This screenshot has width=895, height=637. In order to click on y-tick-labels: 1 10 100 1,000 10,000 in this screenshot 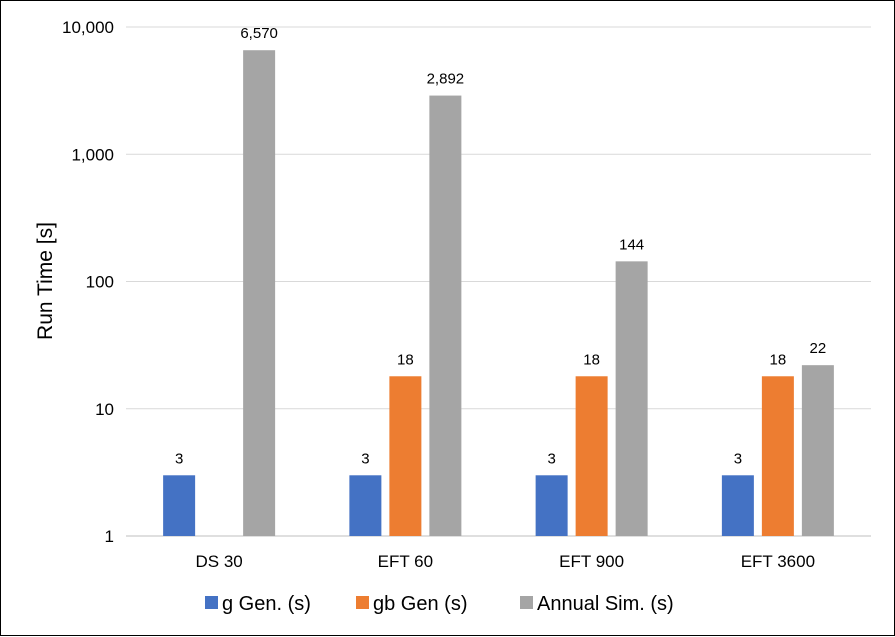, I will do `click(88, 282)`.